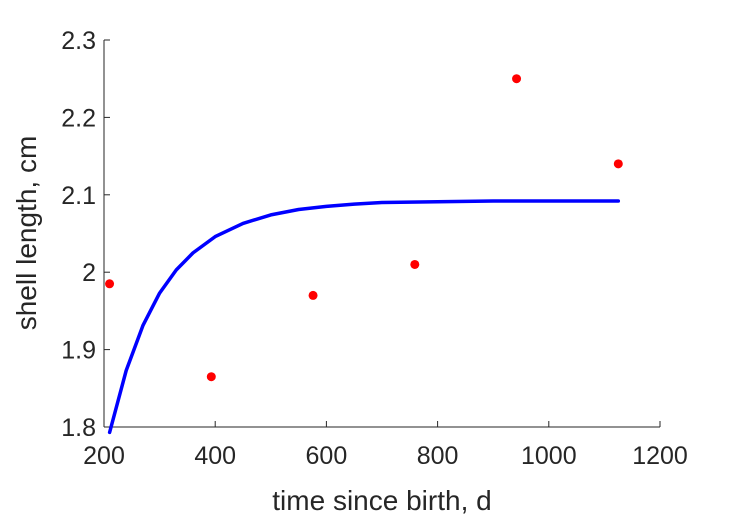 This screenshot has width=729, height=521. I want to click on y-axis-label: shell length, cm, so click(26, 233).